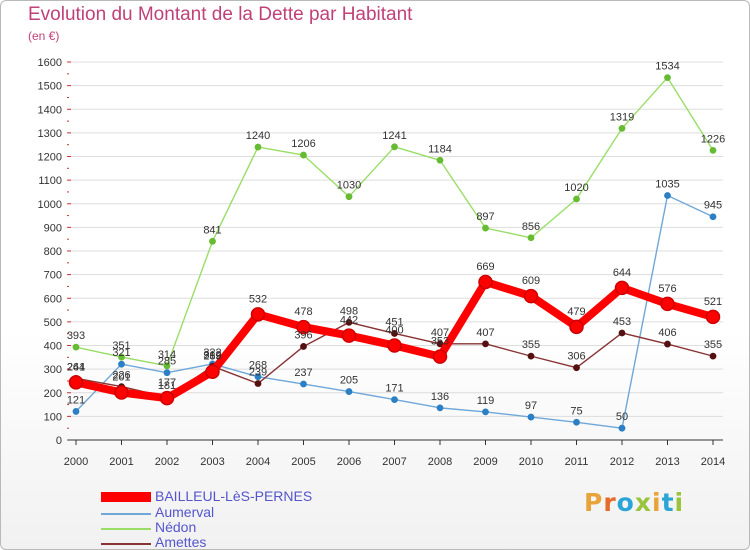 The image size is (750, 550). I want to click on data-label-nedon-2012: 1319, so click(622, 117).